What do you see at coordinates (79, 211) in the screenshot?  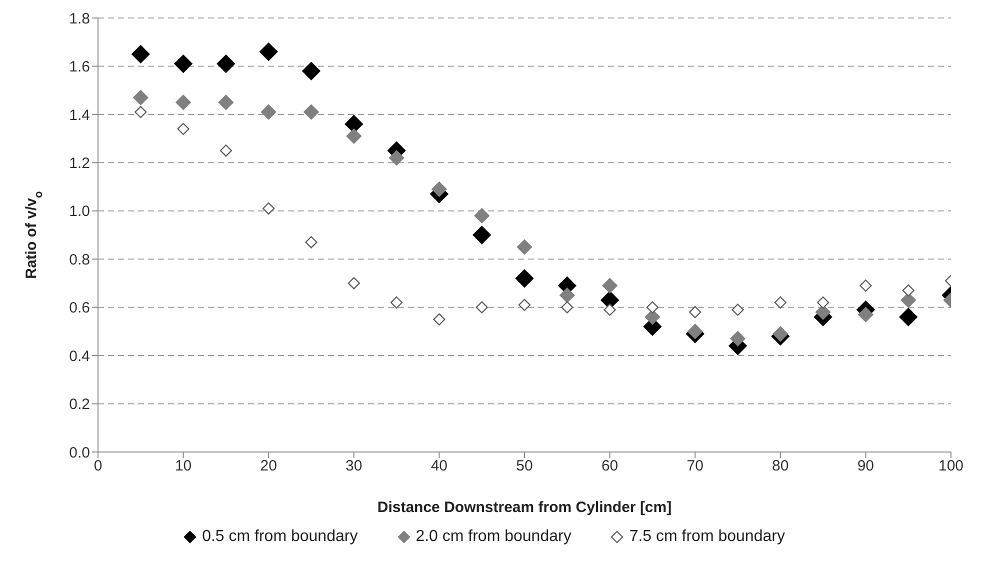 I see `y-tick-label: 1.0` at bounding box center [79, 211].